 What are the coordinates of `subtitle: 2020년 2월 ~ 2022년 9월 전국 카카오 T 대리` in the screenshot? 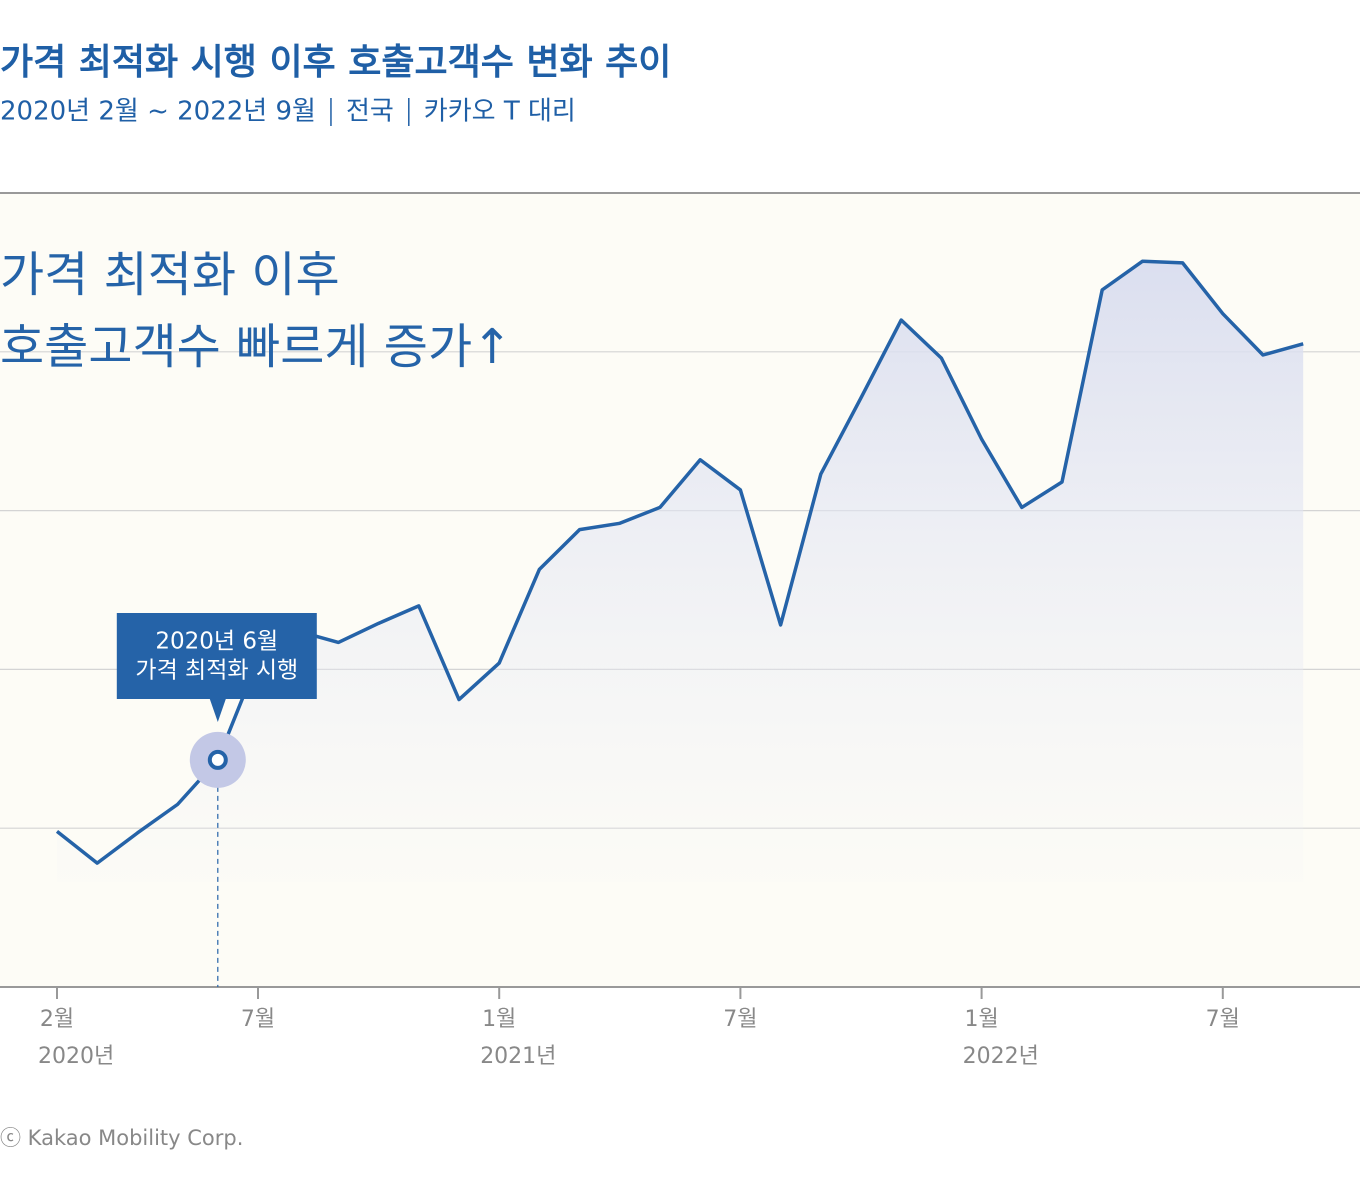 It's located at (288, 112).